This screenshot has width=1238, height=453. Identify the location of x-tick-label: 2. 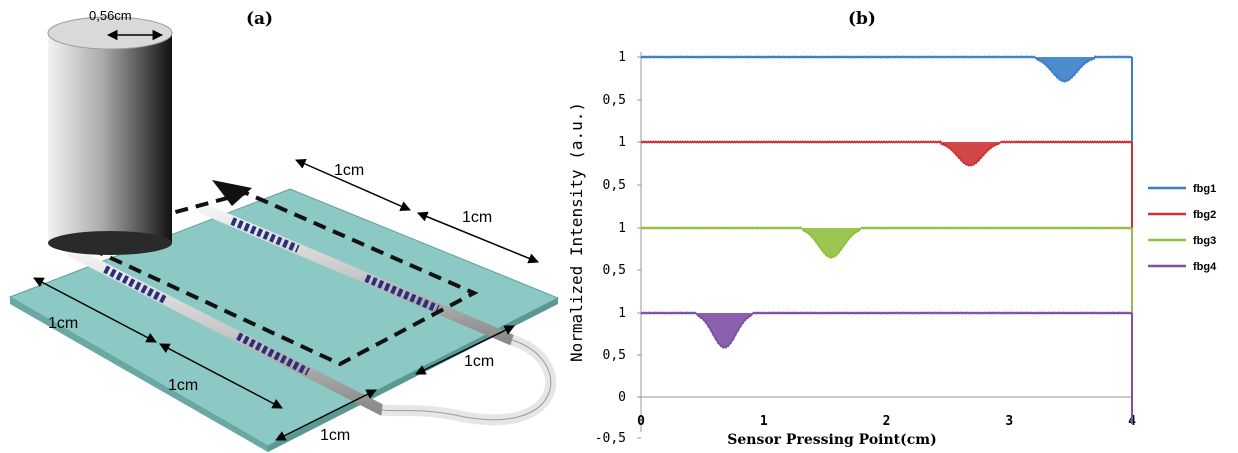
(887, 421).